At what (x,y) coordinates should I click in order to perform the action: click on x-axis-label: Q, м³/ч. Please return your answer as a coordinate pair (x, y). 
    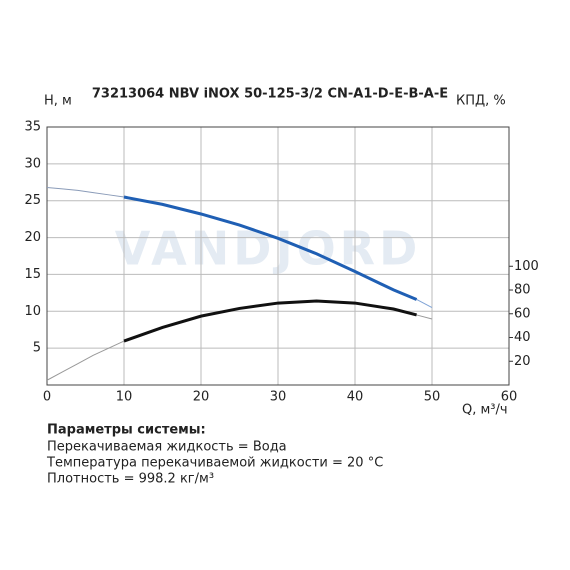
    Looking at the image, I should click on (485, 410).